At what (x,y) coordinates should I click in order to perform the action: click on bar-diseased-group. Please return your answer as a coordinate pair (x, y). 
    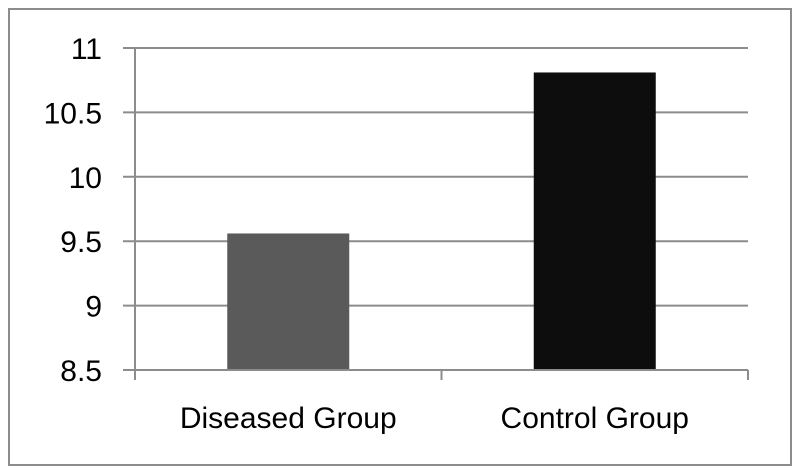
    Looking at the image, I should click on (288, 301).